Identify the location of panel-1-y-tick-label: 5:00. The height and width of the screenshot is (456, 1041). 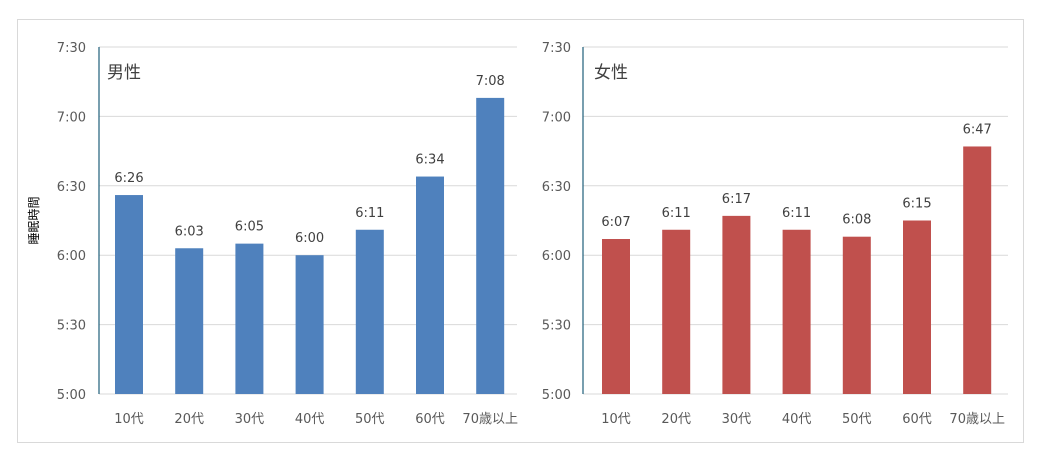
(71, 395).